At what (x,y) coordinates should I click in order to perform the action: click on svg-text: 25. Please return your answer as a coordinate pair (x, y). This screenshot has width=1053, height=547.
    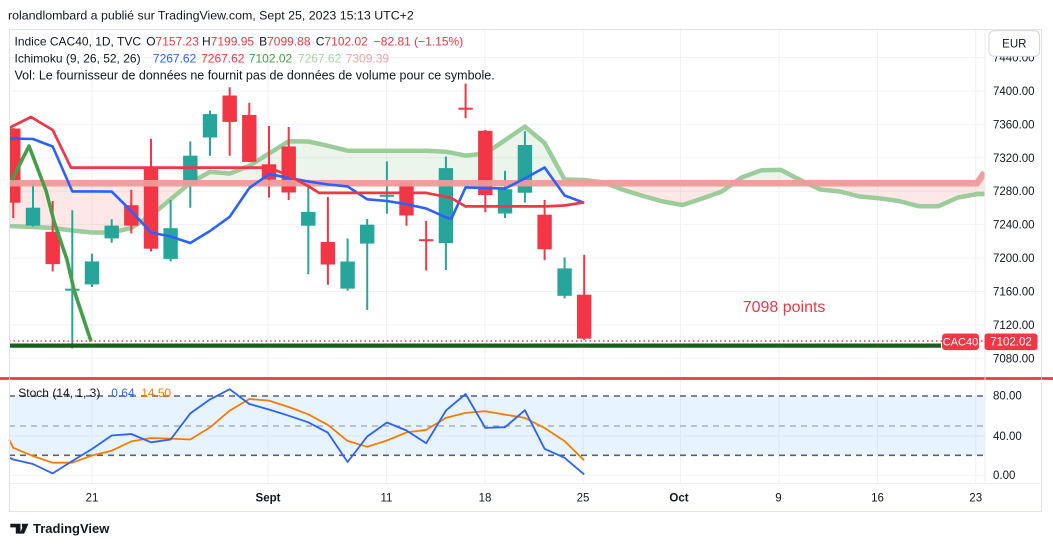
    Looking at the image, I should click on (583, 499).